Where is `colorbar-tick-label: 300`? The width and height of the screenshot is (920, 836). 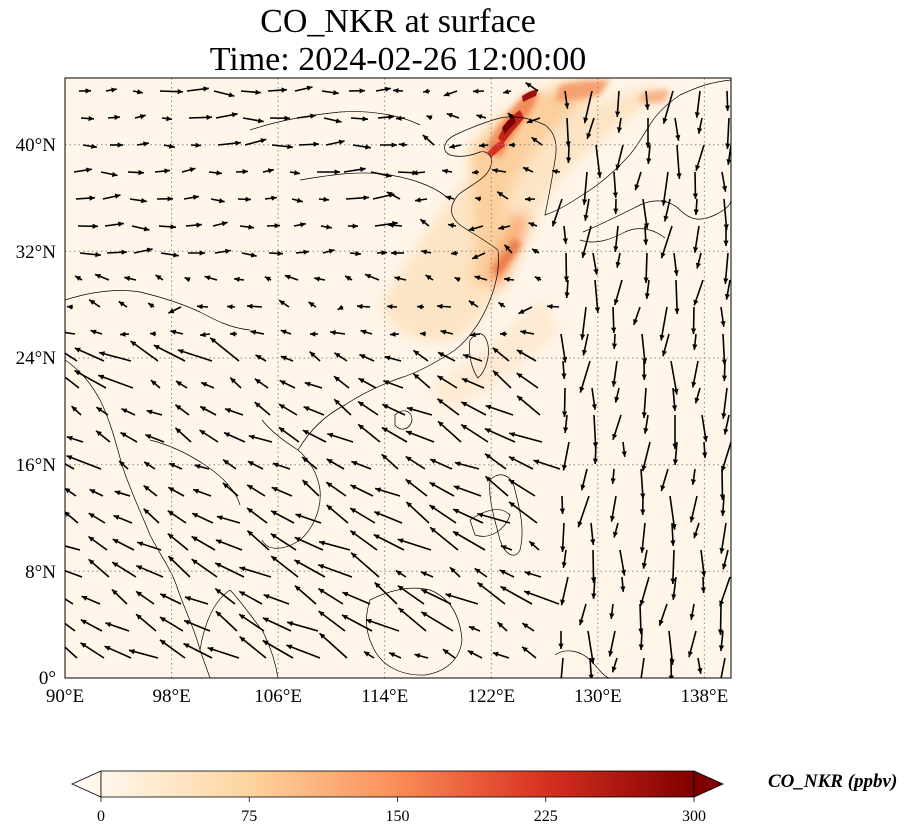
colorbar-tick-label: 300 is located at coordinates (694, 816).